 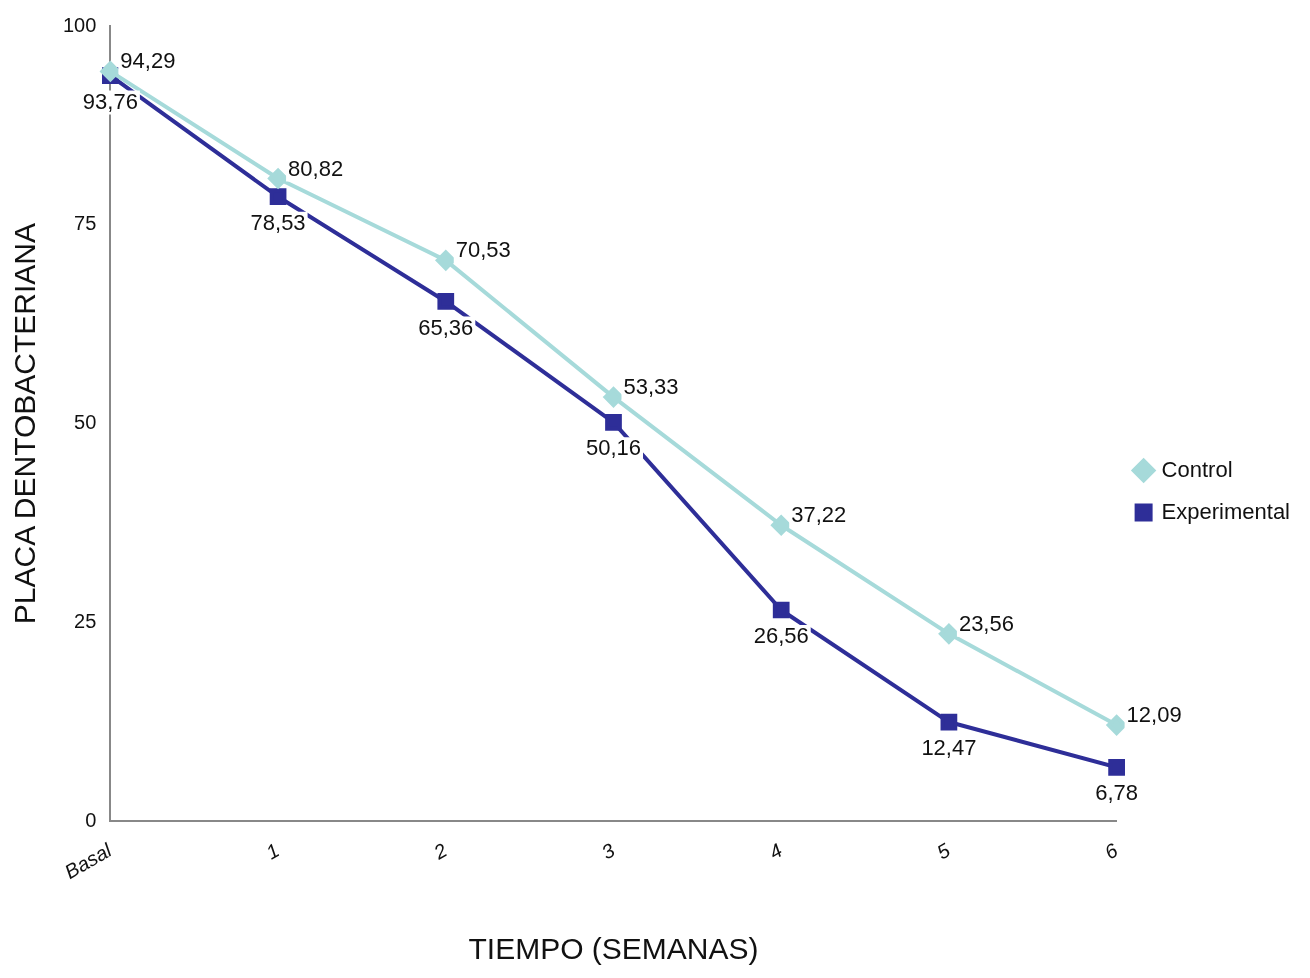 I want to click on data-label: 65,36, so click(x=446, y=327).